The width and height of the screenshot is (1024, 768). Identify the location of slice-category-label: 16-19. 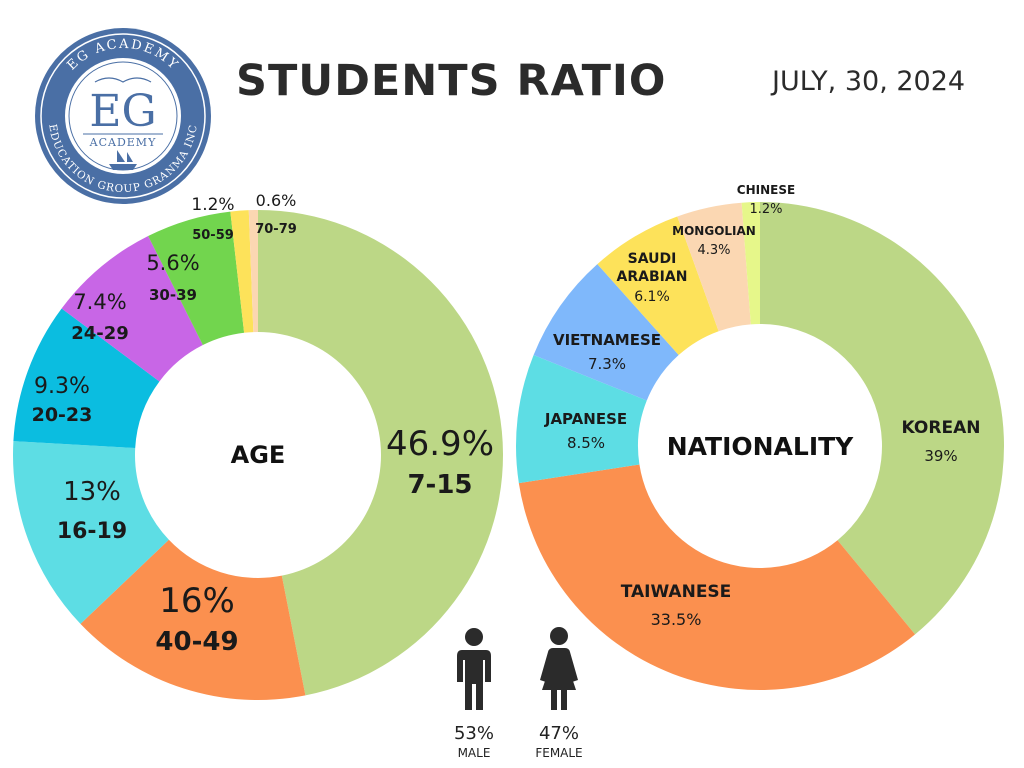
(92, 531).